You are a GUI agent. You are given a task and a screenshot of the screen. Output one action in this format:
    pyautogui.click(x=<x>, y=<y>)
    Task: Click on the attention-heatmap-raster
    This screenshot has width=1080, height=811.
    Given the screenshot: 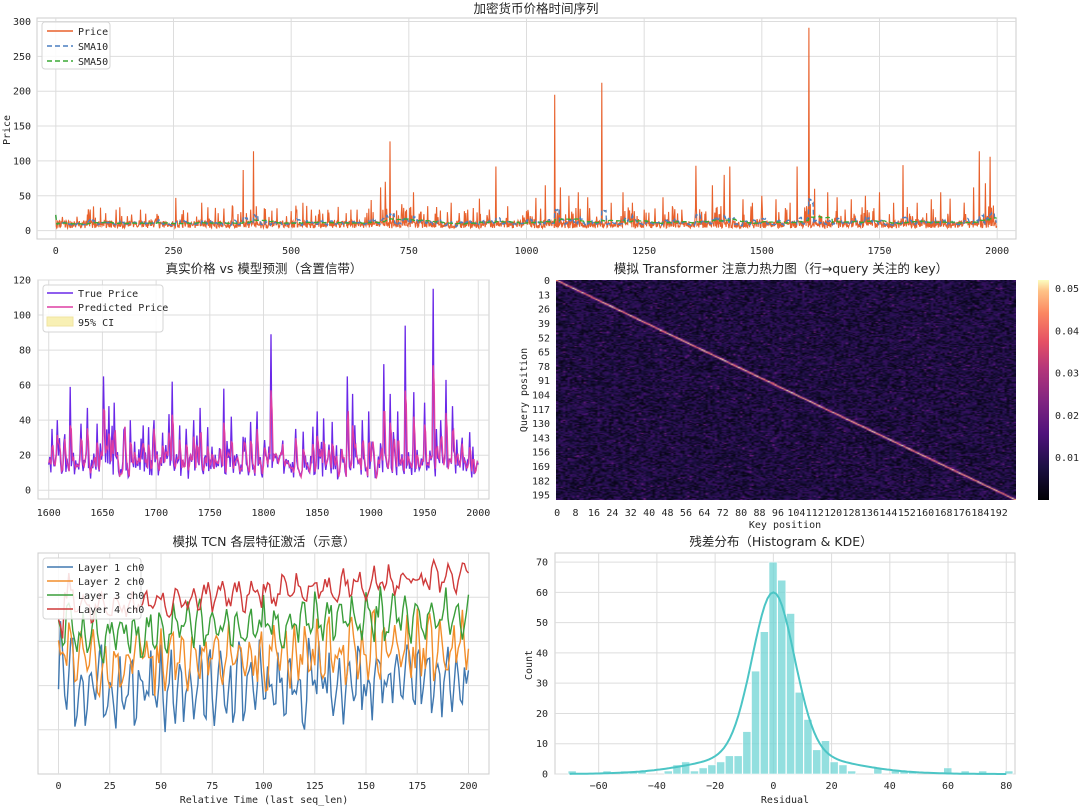 What is the action you would take?
    pyautogui.click(x=786, y=390)
    